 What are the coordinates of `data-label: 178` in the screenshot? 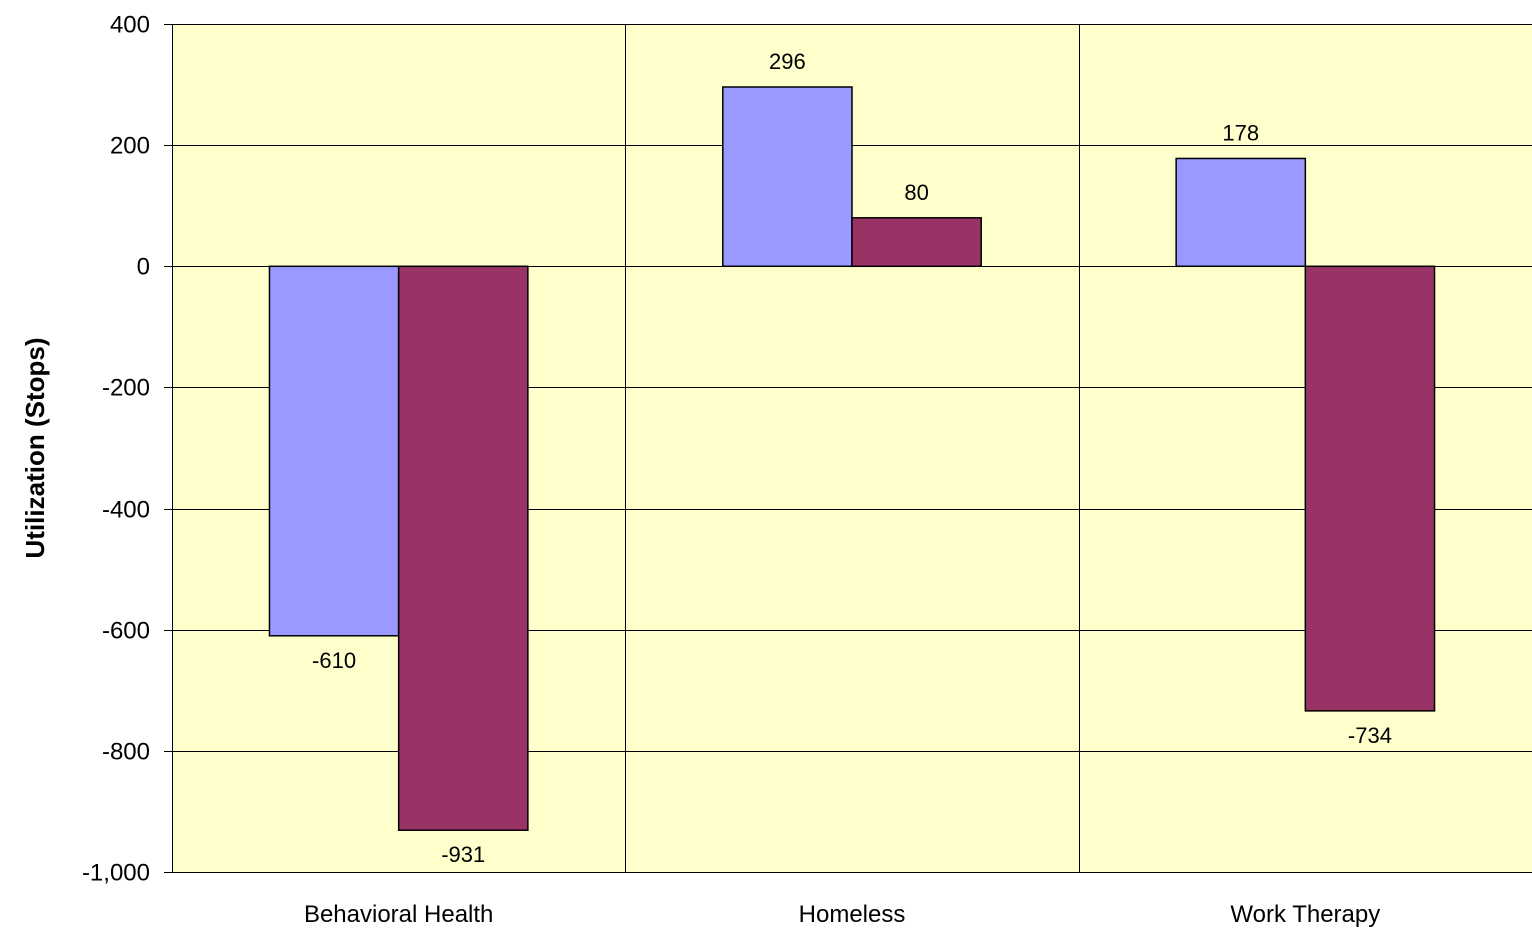 It's located at (1240, 132).